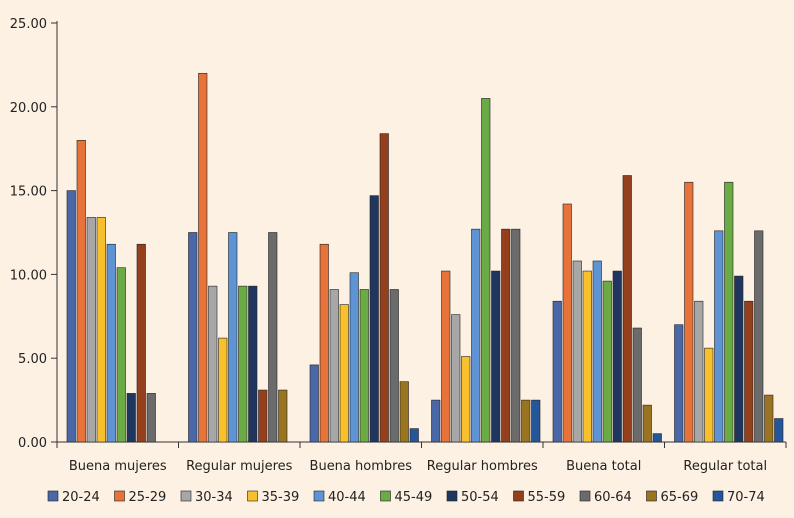  What do you see at coordinates (607, 361) in the screenshot?
I see `bar-45-49-buena-total` at bounding box center [607, 361].